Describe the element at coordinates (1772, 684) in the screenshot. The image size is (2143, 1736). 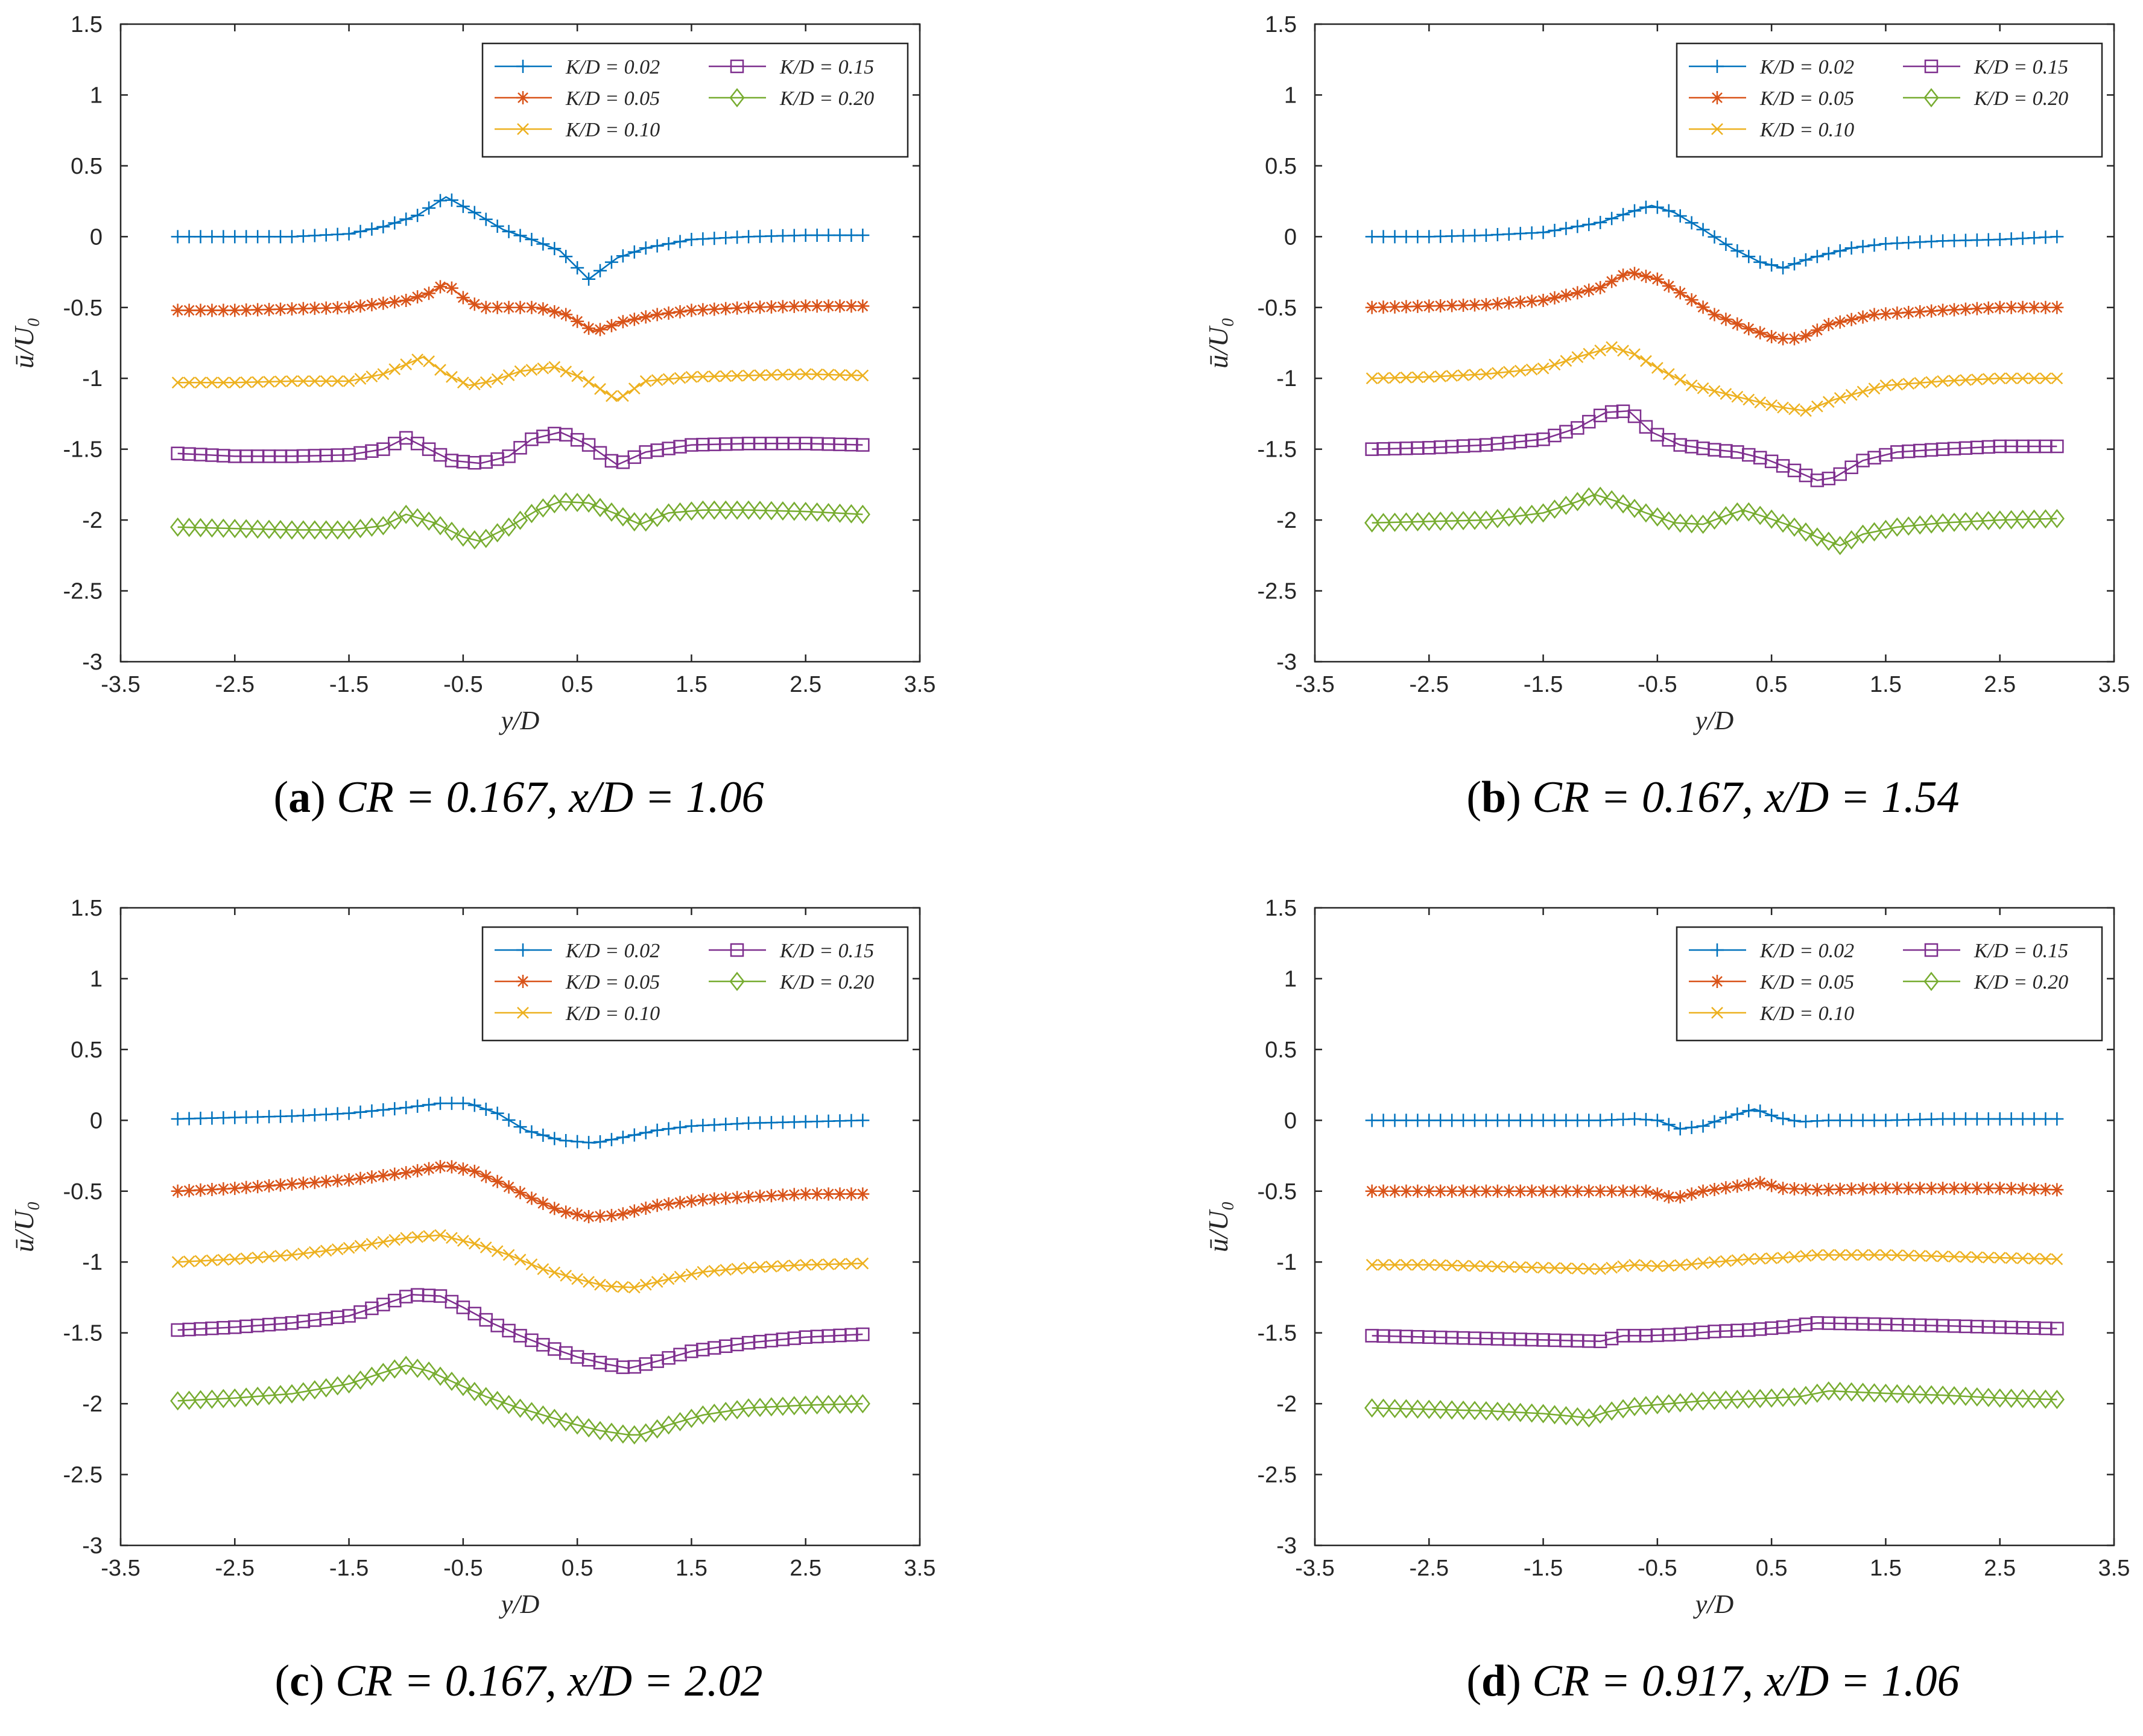
I see `x-tick-label: 0.5` at that location.